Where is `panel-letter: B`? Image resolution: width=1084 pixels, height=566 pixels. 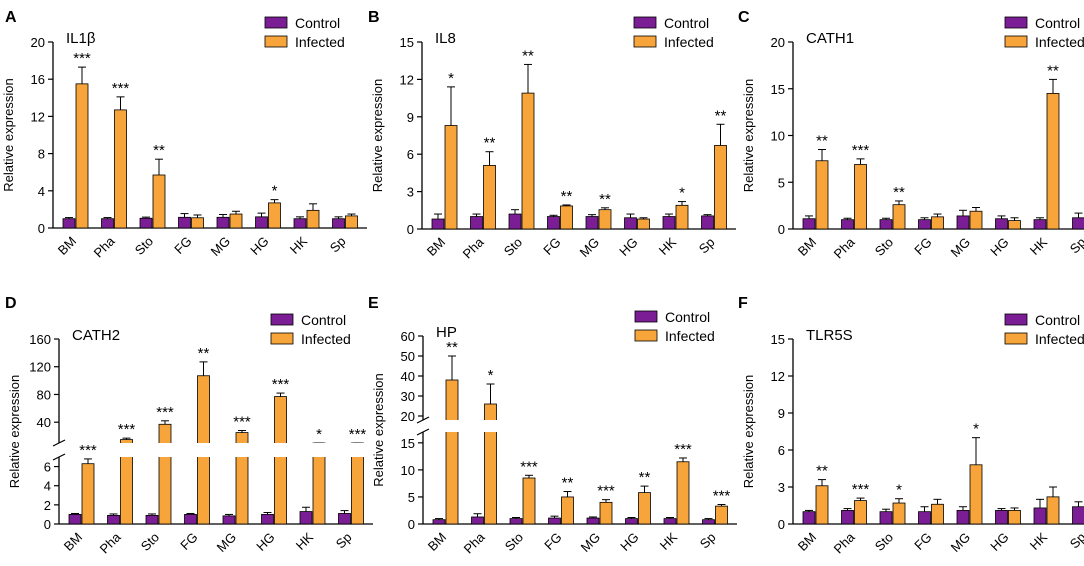 panel-letter: B is located at coordinates (374, 17).